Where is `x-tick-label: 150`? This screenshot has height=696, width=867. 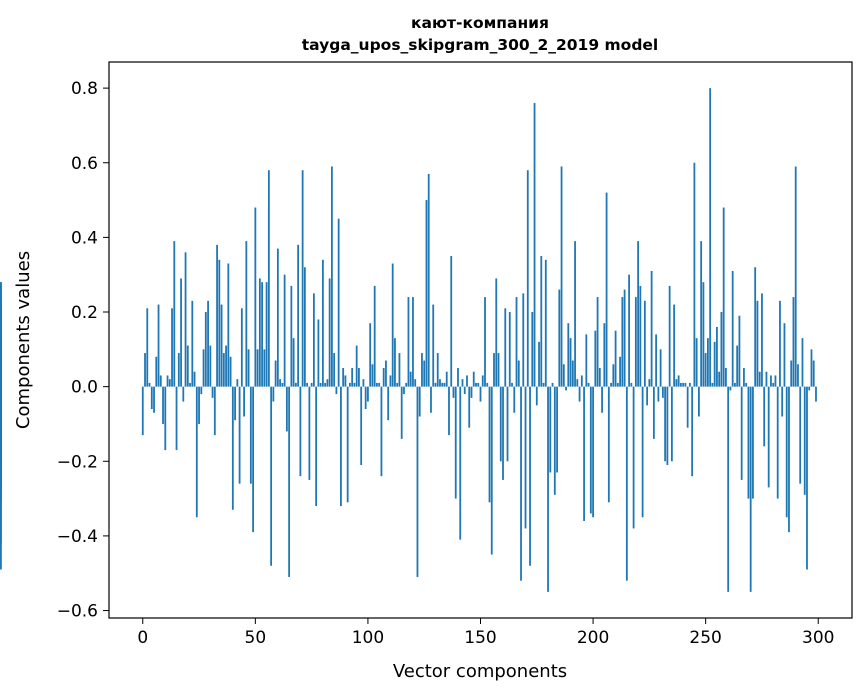 x-tick-label: 150 is located at coordinates (480, 638).